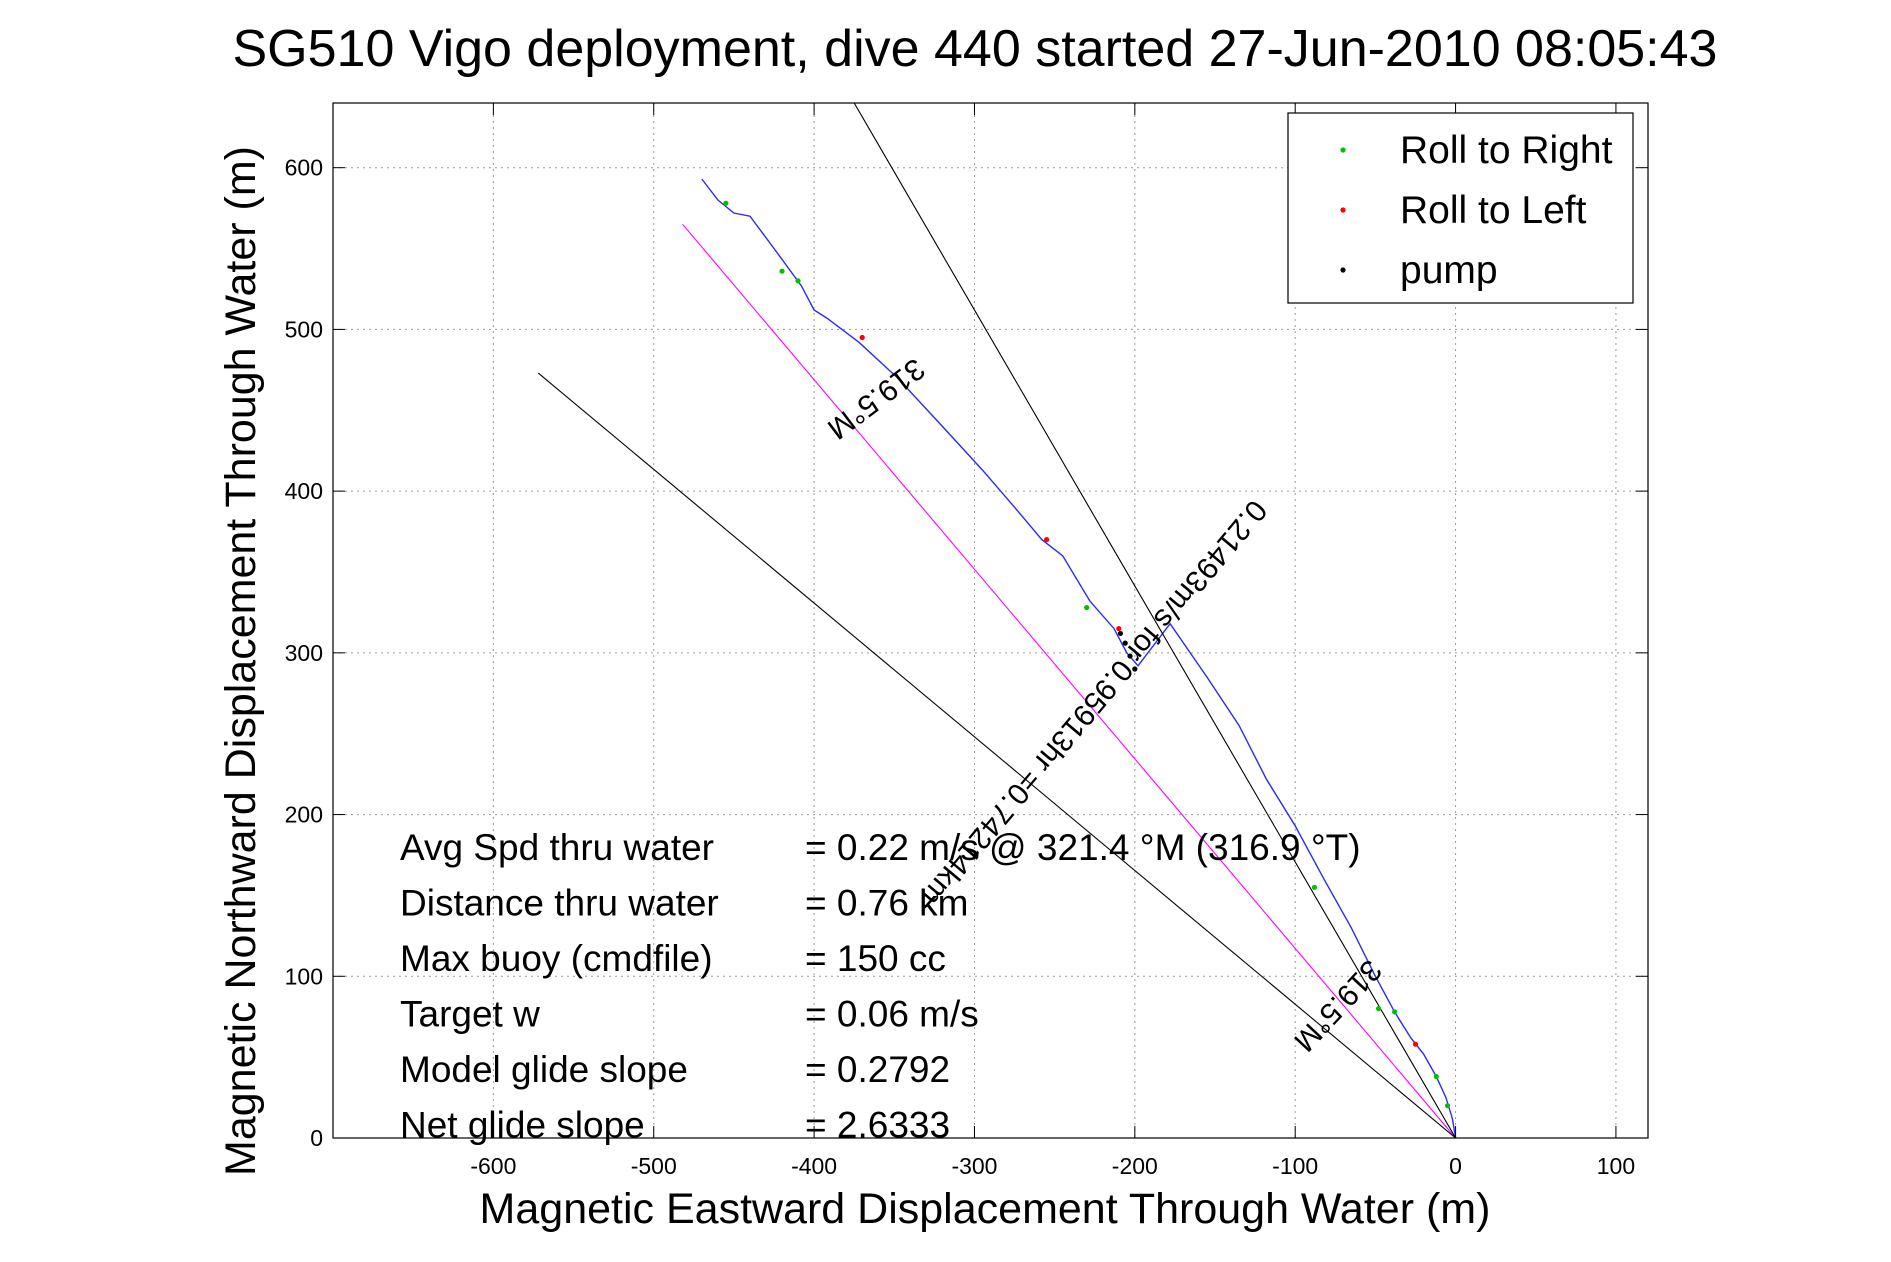 Image resolution: width=1891 pixels, height=1262 pixels. What do you see at coordinates (1135, 1166) in the screenshot?
I see `x-tick-label: -200` at bounding box center [1135, 1166].